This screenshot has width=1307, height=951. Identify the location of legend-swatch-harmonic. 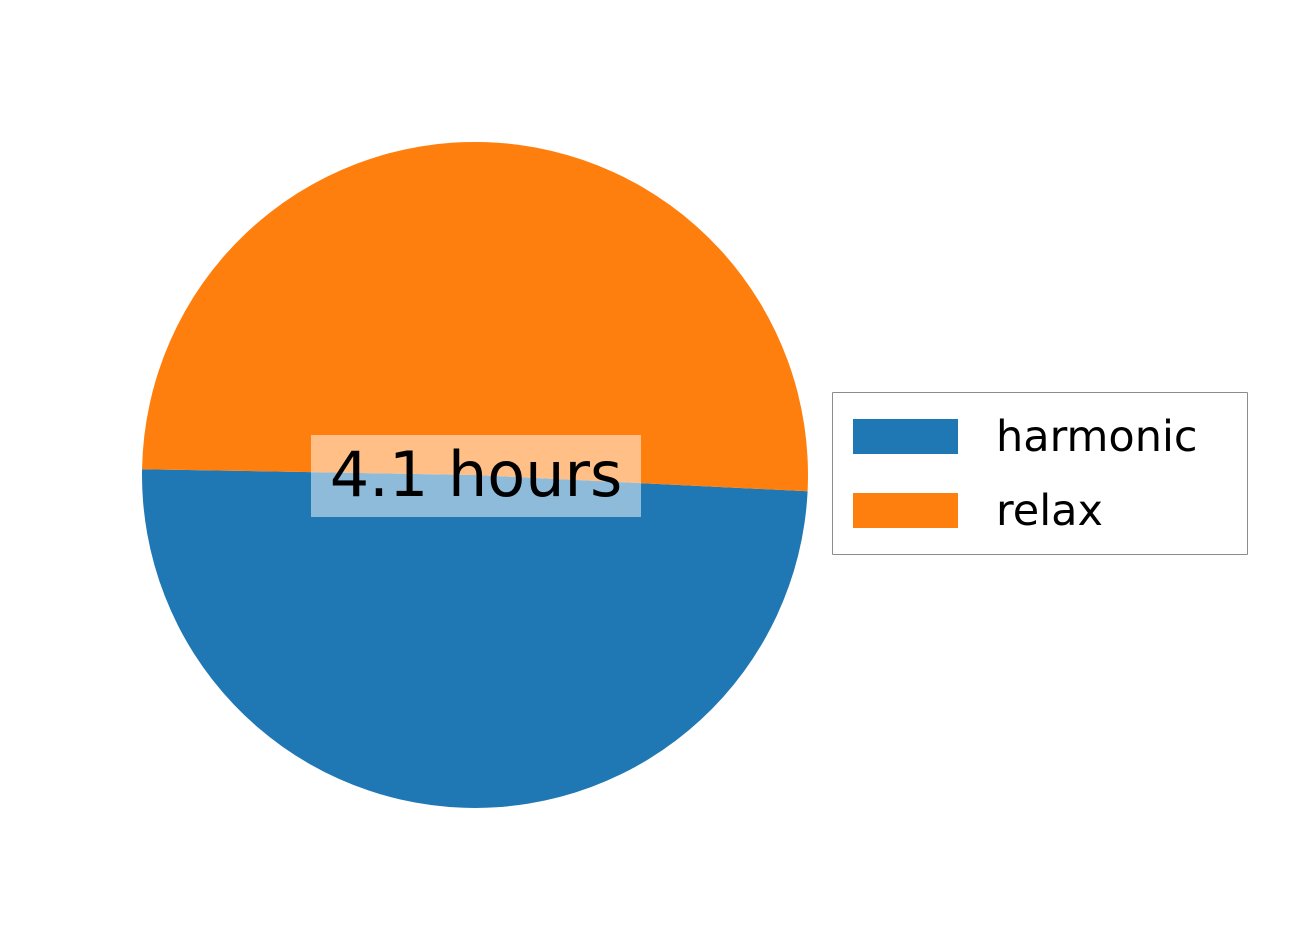
(905, 436).